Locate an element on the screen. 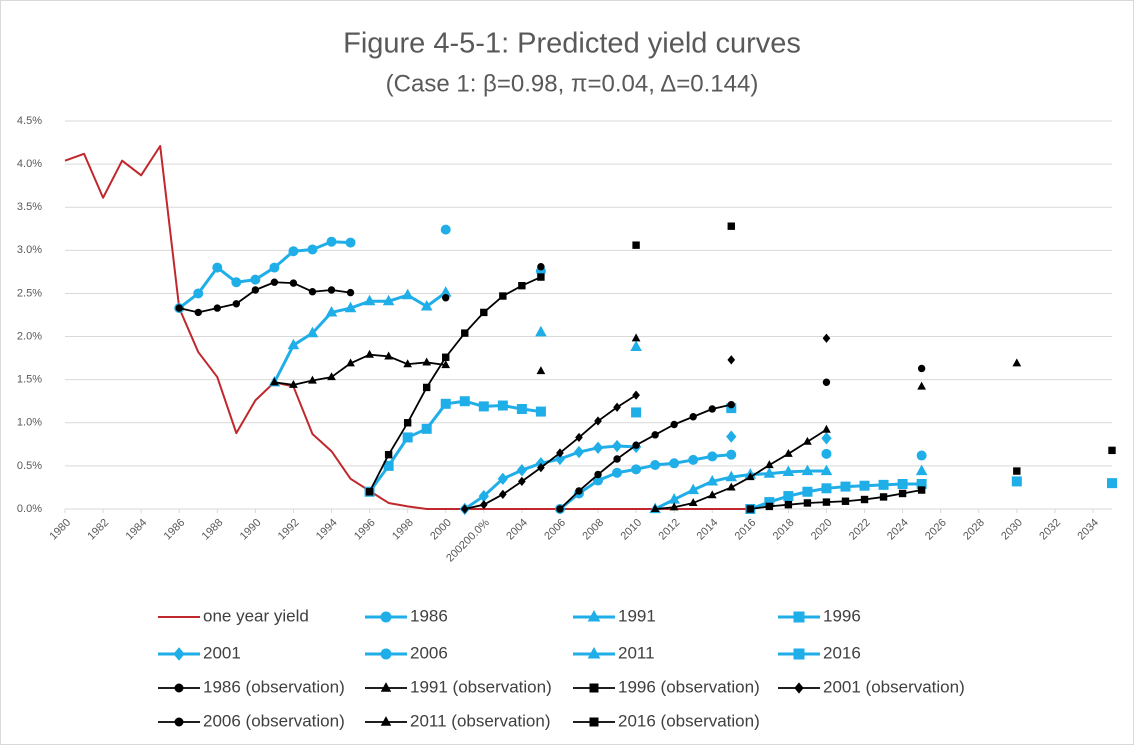  y-tick-label: 0.5% is located at coordinates (29, 466).